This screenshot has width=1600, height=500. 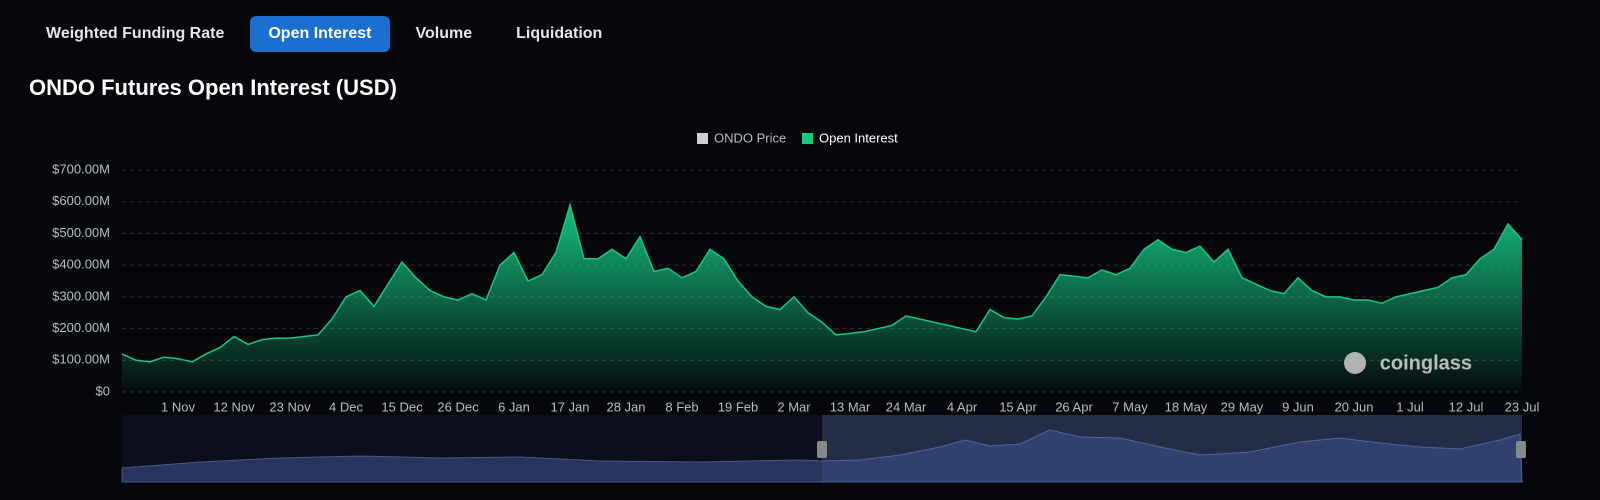 I want to click on x-tick-label: 1 Nov, so click(x=178, y=406).